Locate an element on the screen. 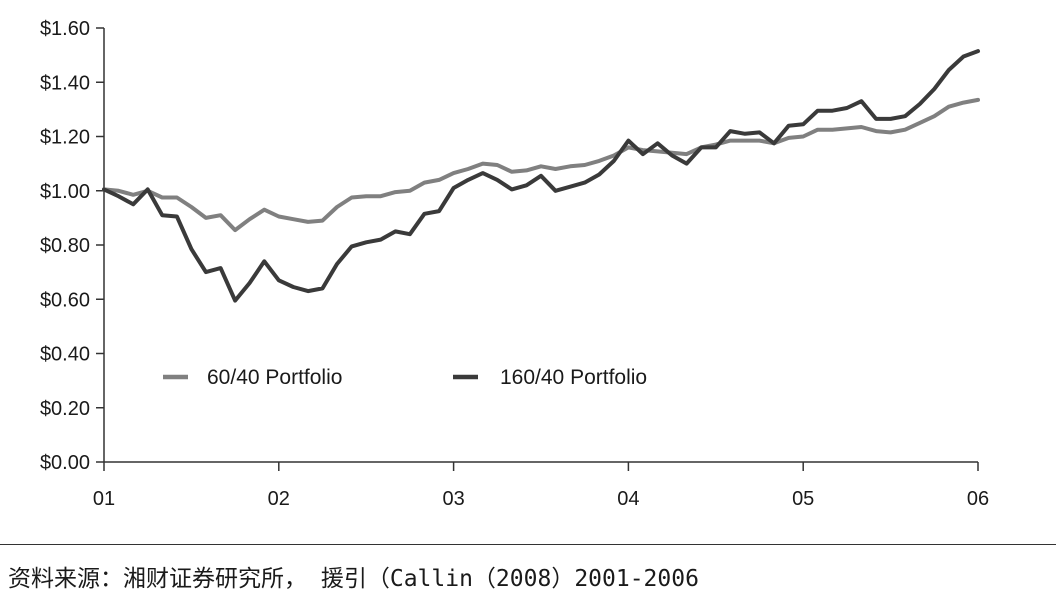 The image size is (1056, 603). y-tick-label: $0.80 is located at coordinates (65, 246).